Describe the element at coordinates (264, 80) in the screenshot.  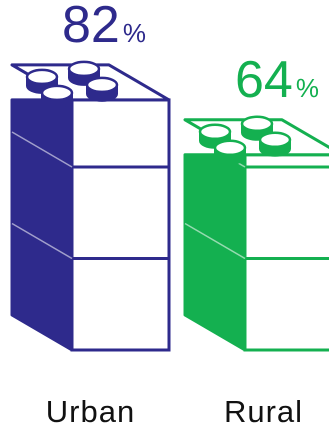
I see `value-number-rural: 64` at that location.